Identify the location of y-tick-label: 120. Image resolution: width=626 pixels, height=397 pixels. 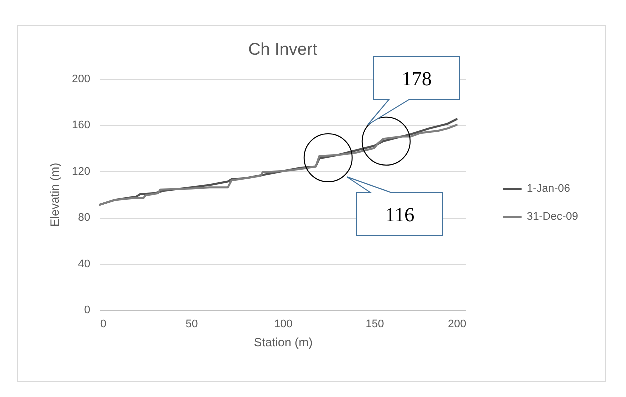
(81, 172).